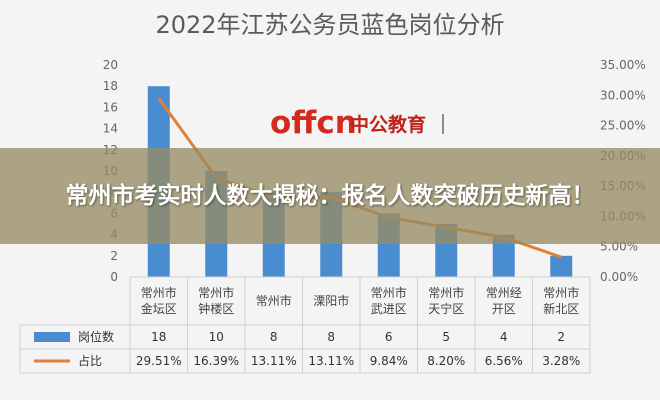 The height and width of the screenshot is (400, 660). I want to click on data-label: 10, so click(216, 337).